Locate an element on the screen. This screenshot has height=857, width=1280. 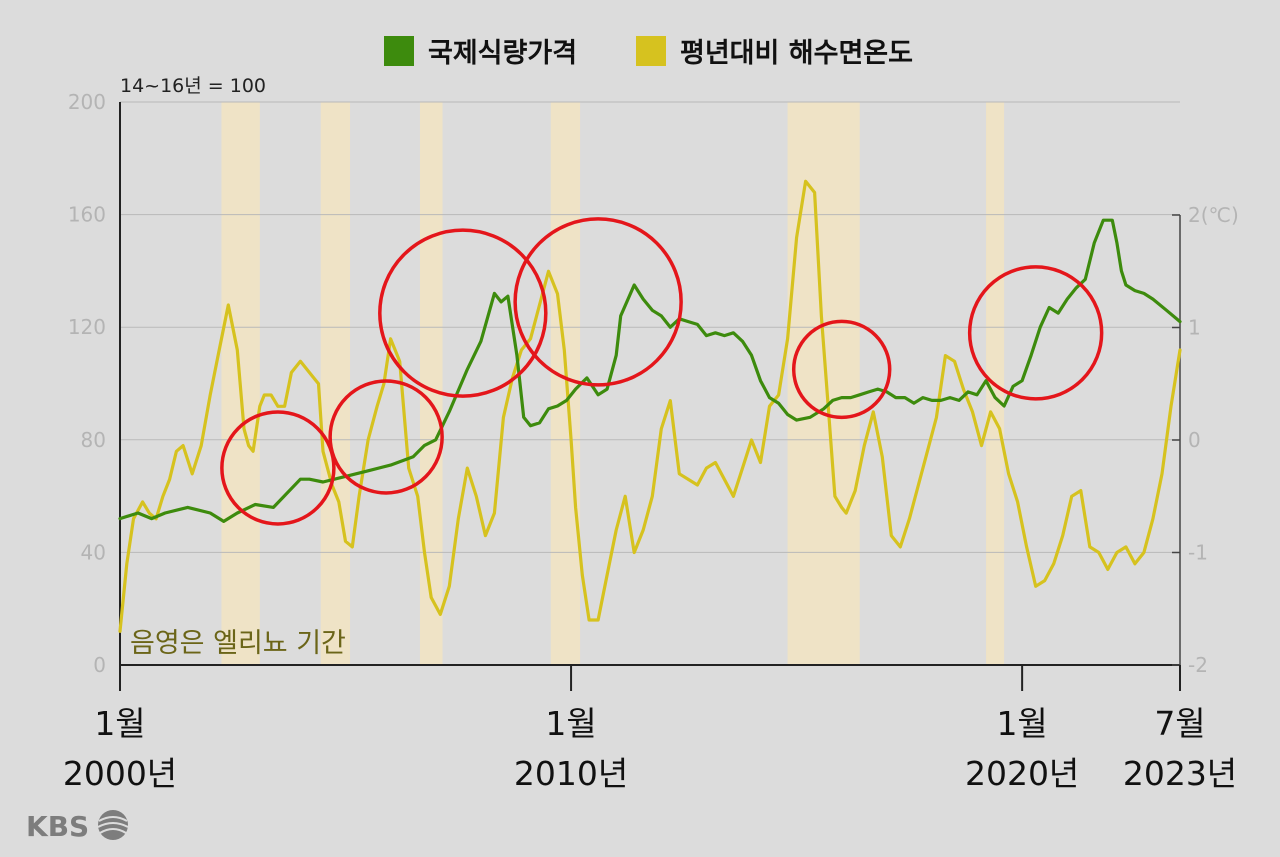
y-left-tick-label: 160 is located at coordinates (87, 215).